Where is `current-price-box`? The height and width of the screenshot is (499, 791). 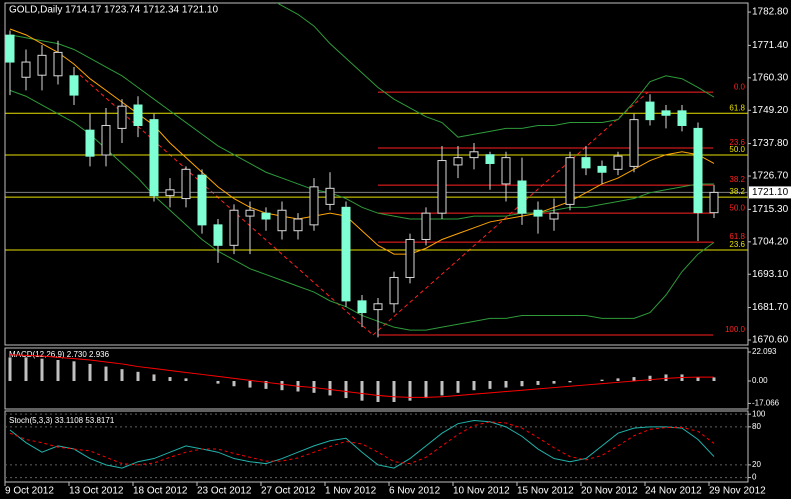
current-price-box is located at coordinates (770, 192).